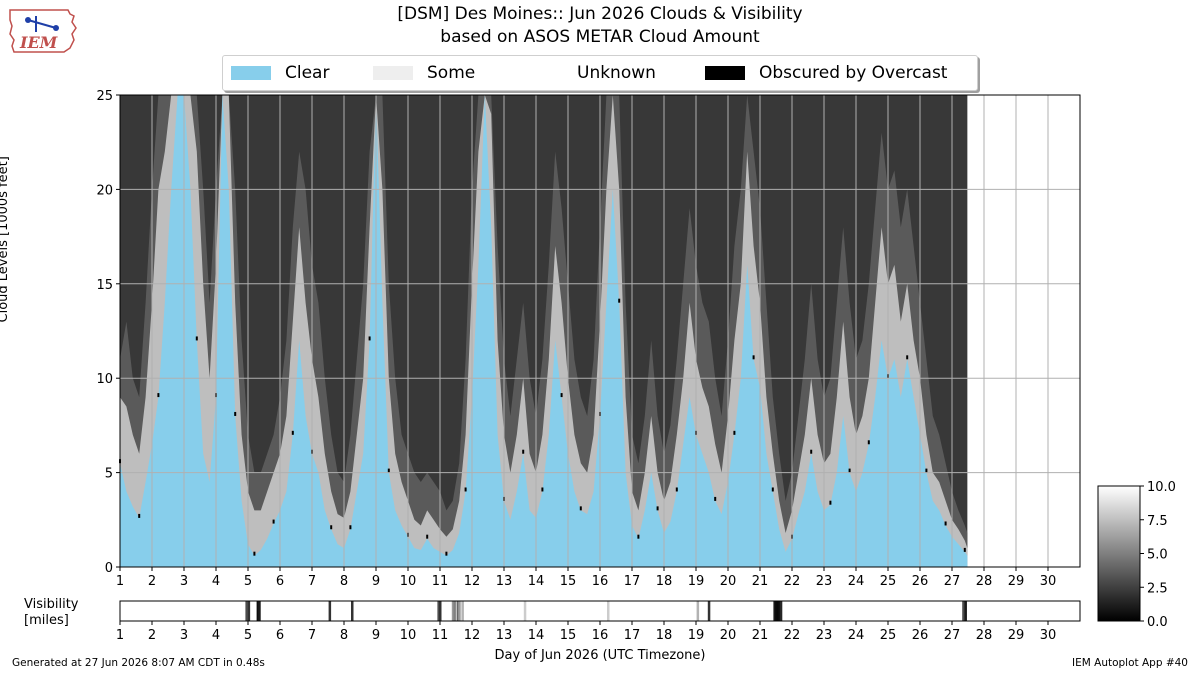  What do you see at coordinates (920, 581) in the screenshot?
I see `x-tick-label: 26` at bounding box center [920, 581].